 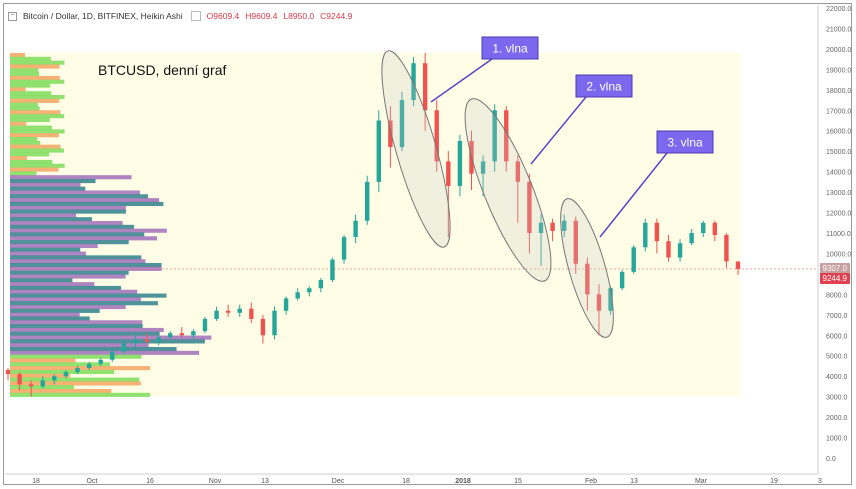 I want to click on chart-annotation-title: BTCUSD, denní graf, so click(x=162, y=70).